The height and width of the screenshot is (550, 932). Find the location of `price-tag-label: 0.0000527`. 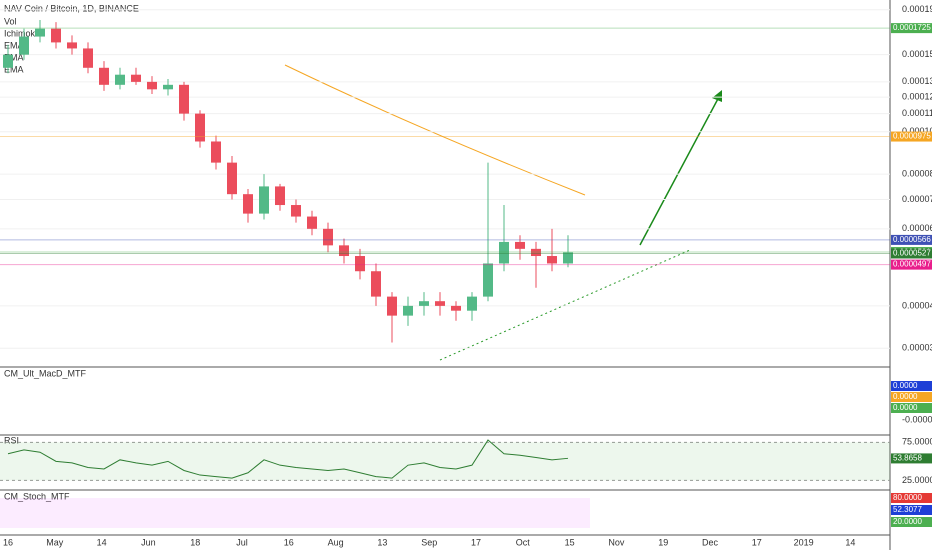

price-tag-label: 0.0000527 is located at coordinates (912, 253).